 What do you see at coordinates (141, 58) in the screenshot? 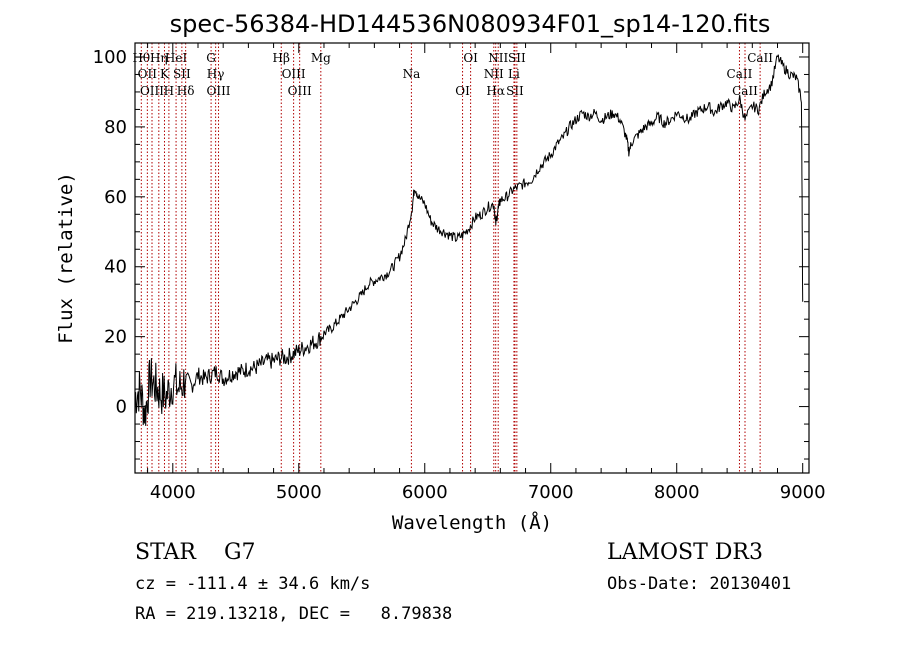
I see `line-label: Hθ` at bounding box center [141, 58].